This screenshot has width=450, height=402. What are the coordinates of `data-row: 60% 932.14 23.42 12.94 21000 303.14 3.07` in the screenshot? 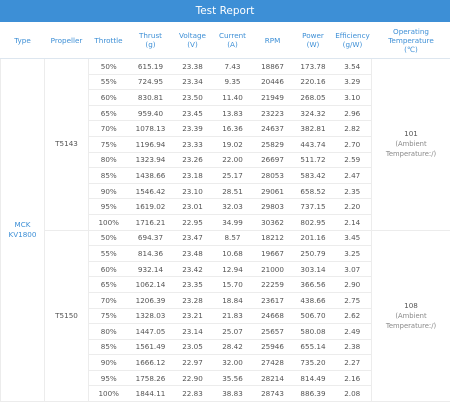 It's located at (225, 269).